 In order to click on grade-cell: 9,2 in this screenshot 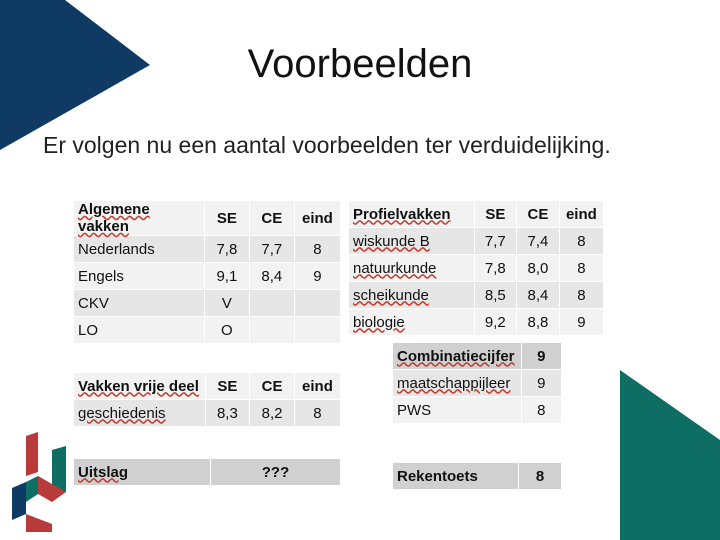, I will do `click(495, 322)`.